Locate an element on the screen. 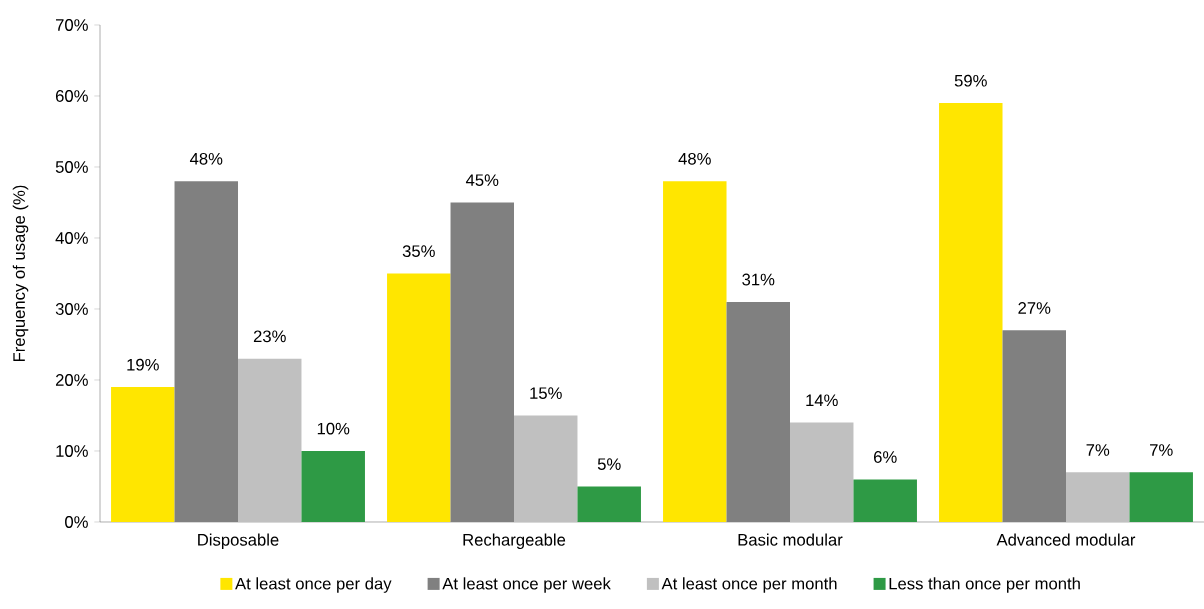  data-label: 14% is located at coordinates (822, 400).